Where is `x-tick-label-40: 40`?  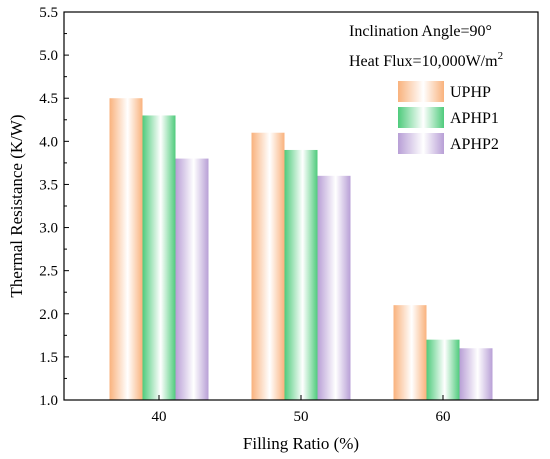 x-tick-label-40: 40 is located at coordinates (159, 417).